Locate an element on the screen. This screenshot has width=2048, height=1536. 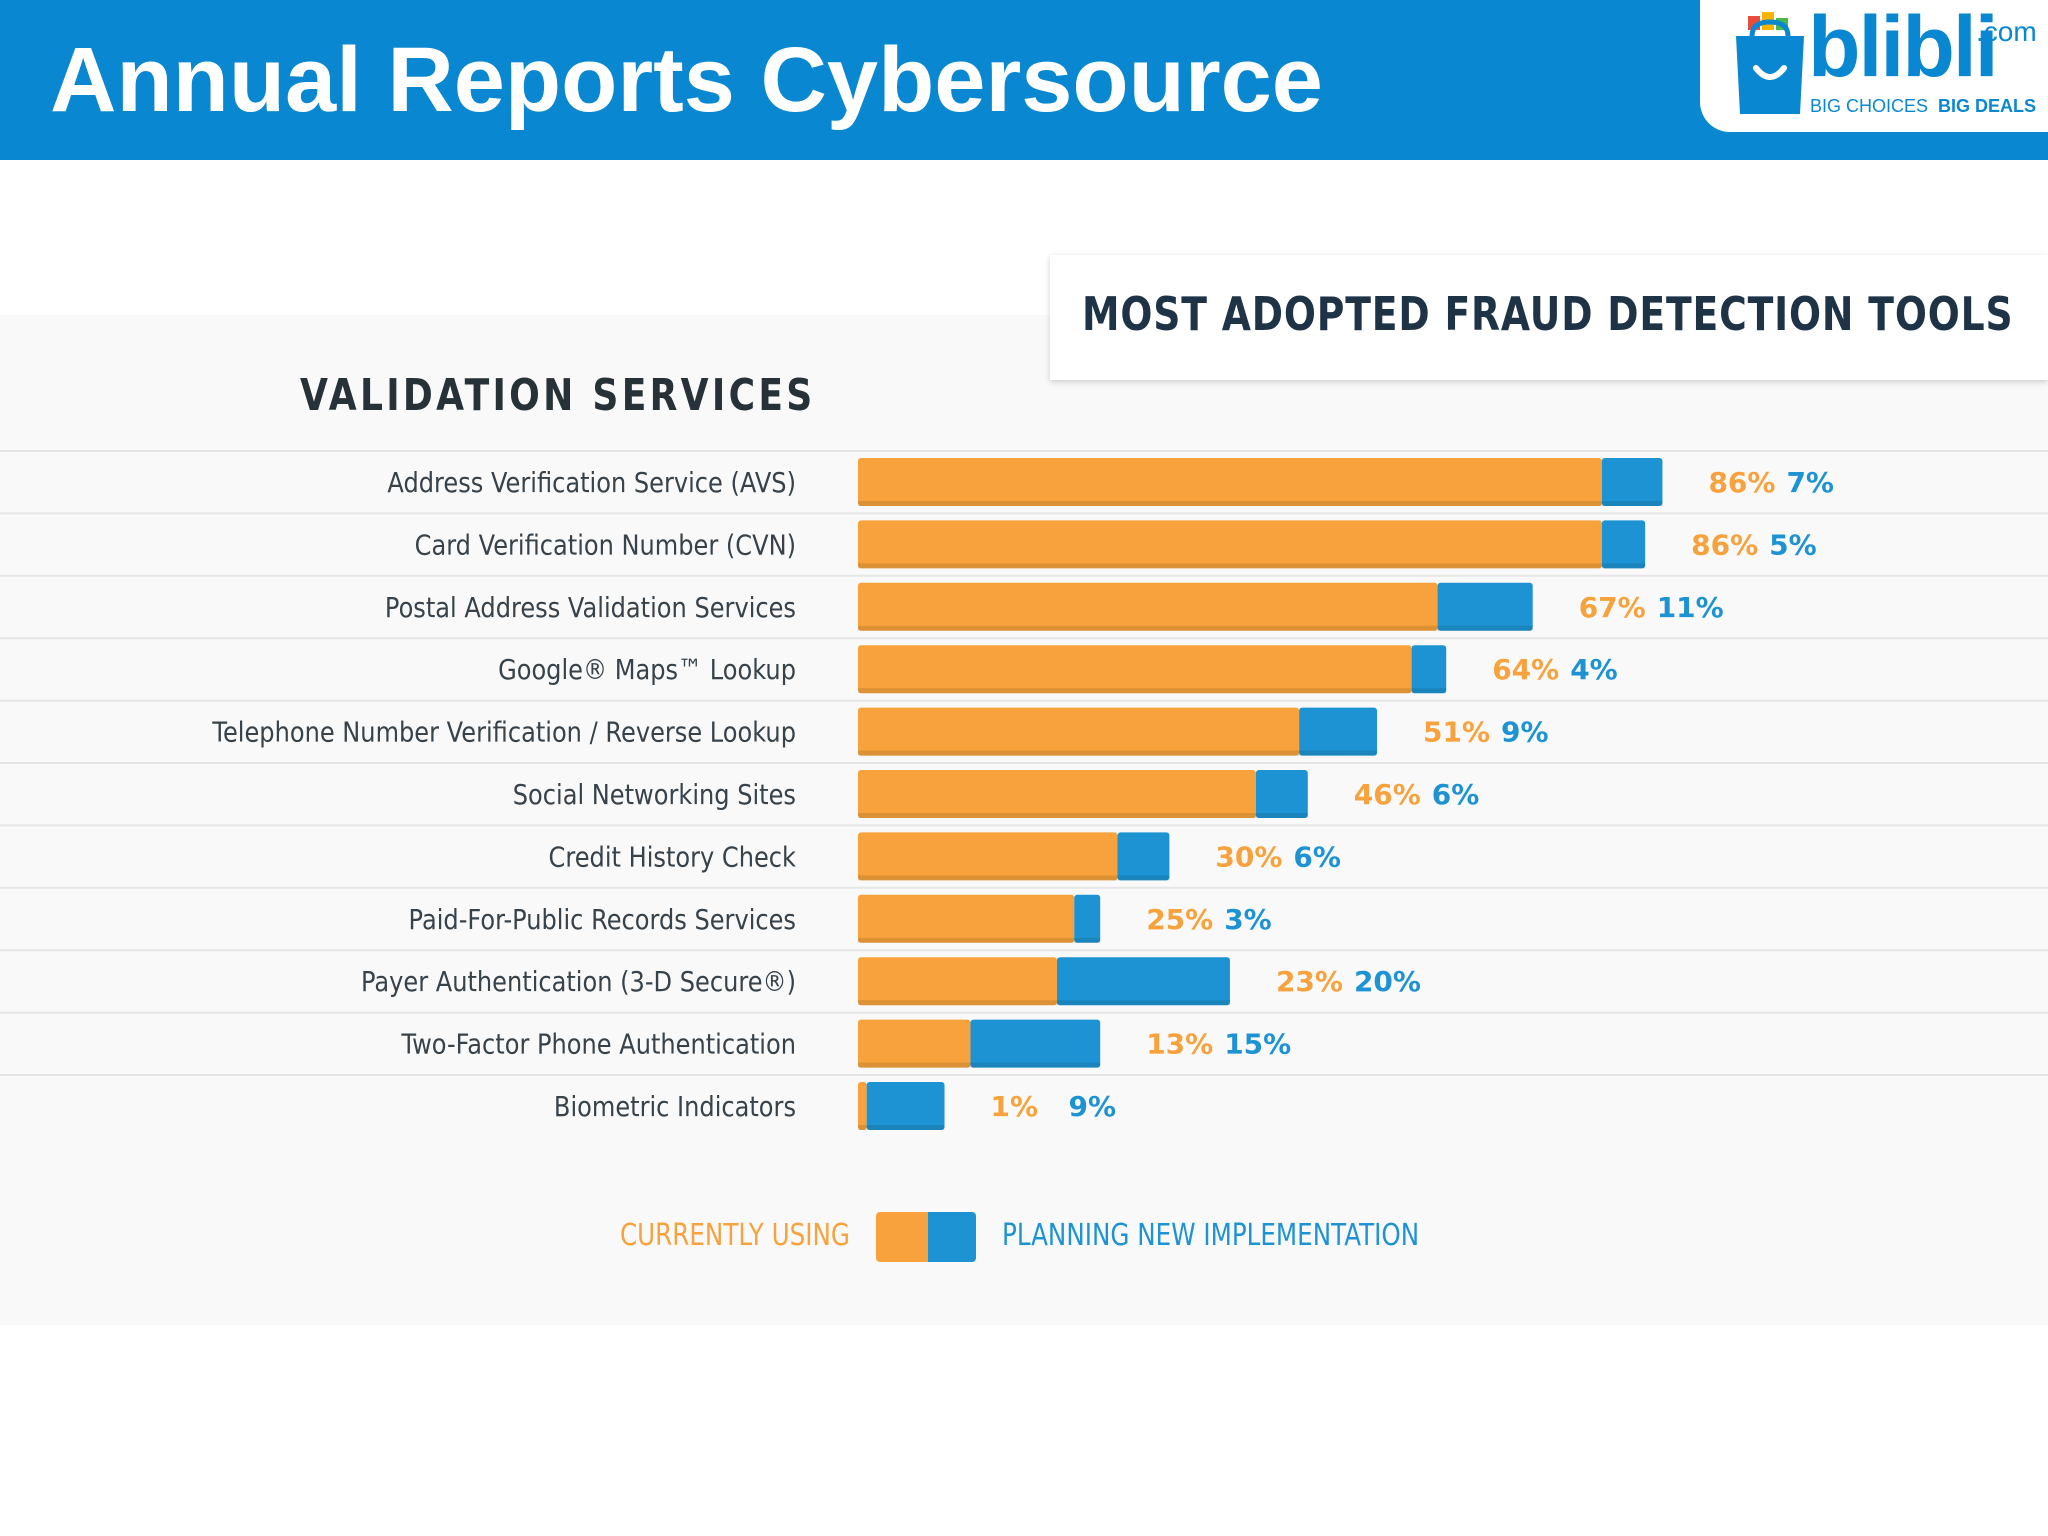
legend-swatch-currently-using is located at coordinates (902, 1237).